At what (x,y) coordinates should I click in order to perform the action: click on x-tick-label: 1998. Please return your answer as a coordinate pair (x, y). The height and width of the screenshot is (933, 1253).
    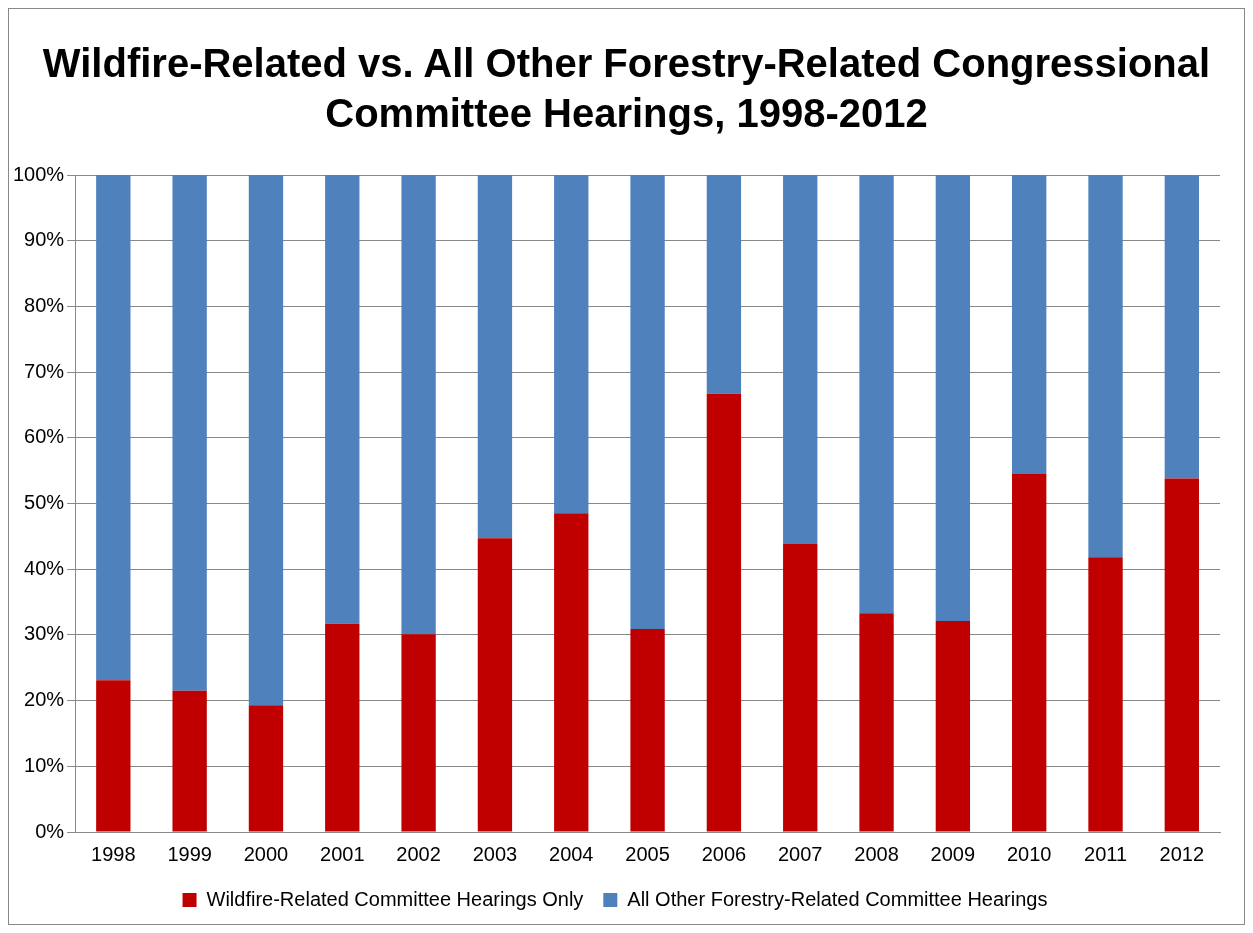
    Looking at the image, I should click on (113, 853).